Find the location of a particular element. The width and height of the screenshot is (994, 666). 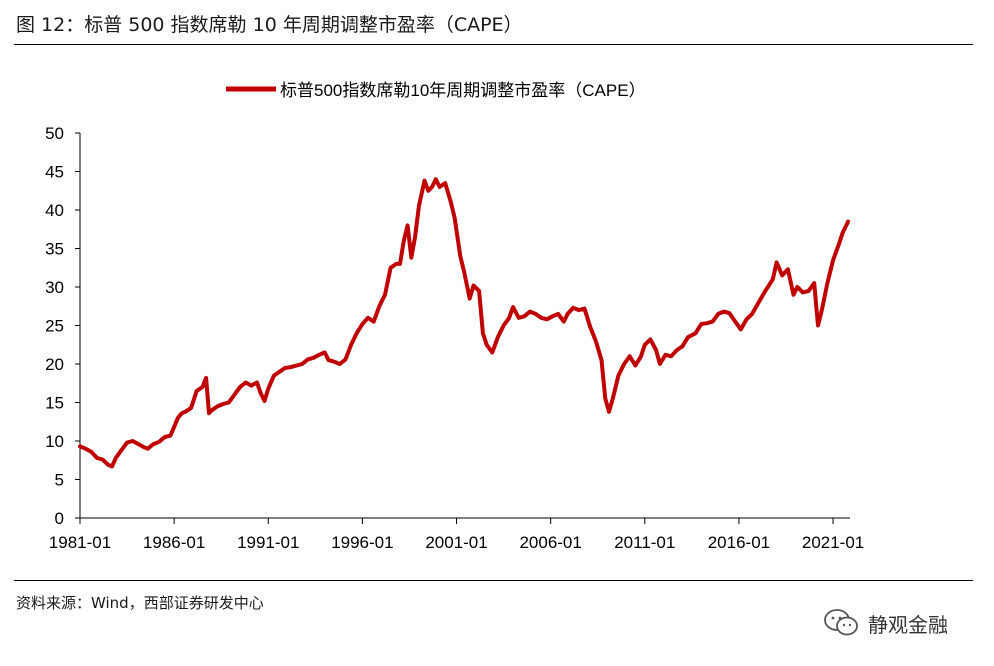

x-tick-label: 2021-01 is located at coordinates (833, 542).